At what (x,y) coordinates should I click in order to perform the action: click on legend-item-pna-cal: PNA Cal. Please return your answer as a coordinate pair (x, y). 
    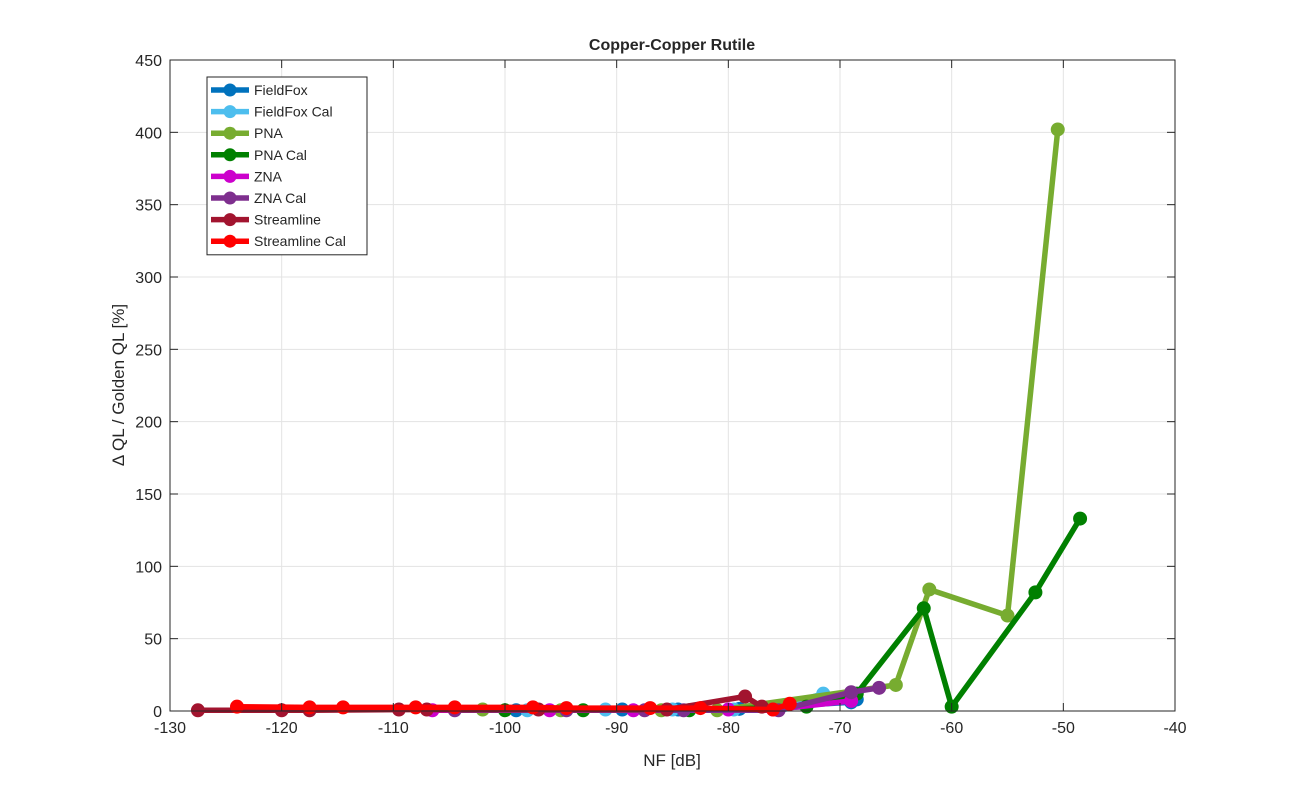
    Looking at the image, I should click on (259, 155).